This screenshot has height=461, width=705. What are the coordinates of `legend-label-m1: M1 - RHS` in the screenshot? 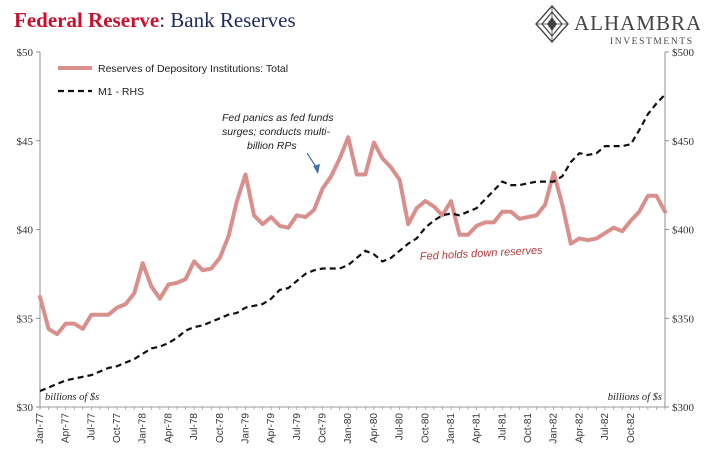 It's located at (121, 92).